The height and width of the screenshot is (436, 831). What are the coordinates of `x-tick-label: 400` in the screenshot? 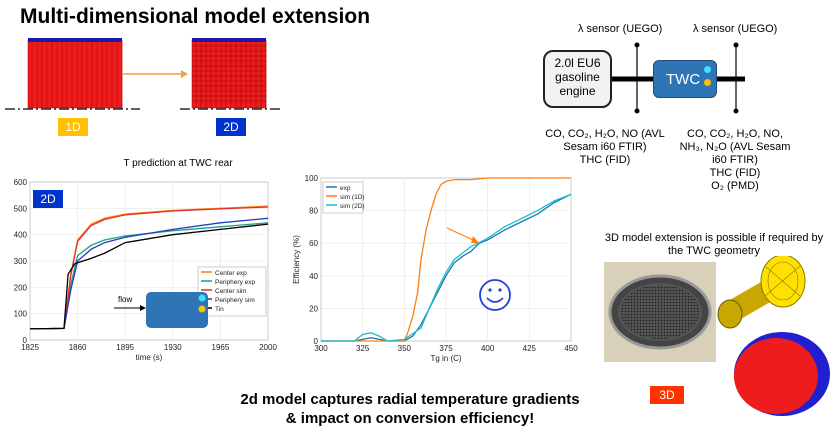 It's located at (488, 348).